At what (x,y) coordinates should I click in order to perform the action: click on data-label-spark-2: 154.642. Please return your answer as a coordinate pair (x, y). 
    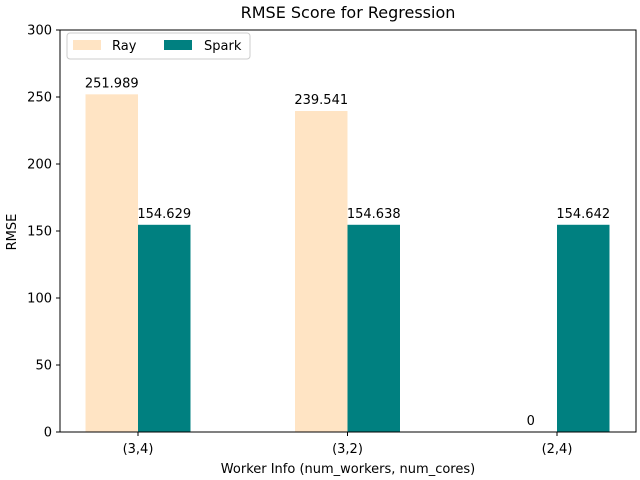
    Looking at the image, I should click on (583, 214).